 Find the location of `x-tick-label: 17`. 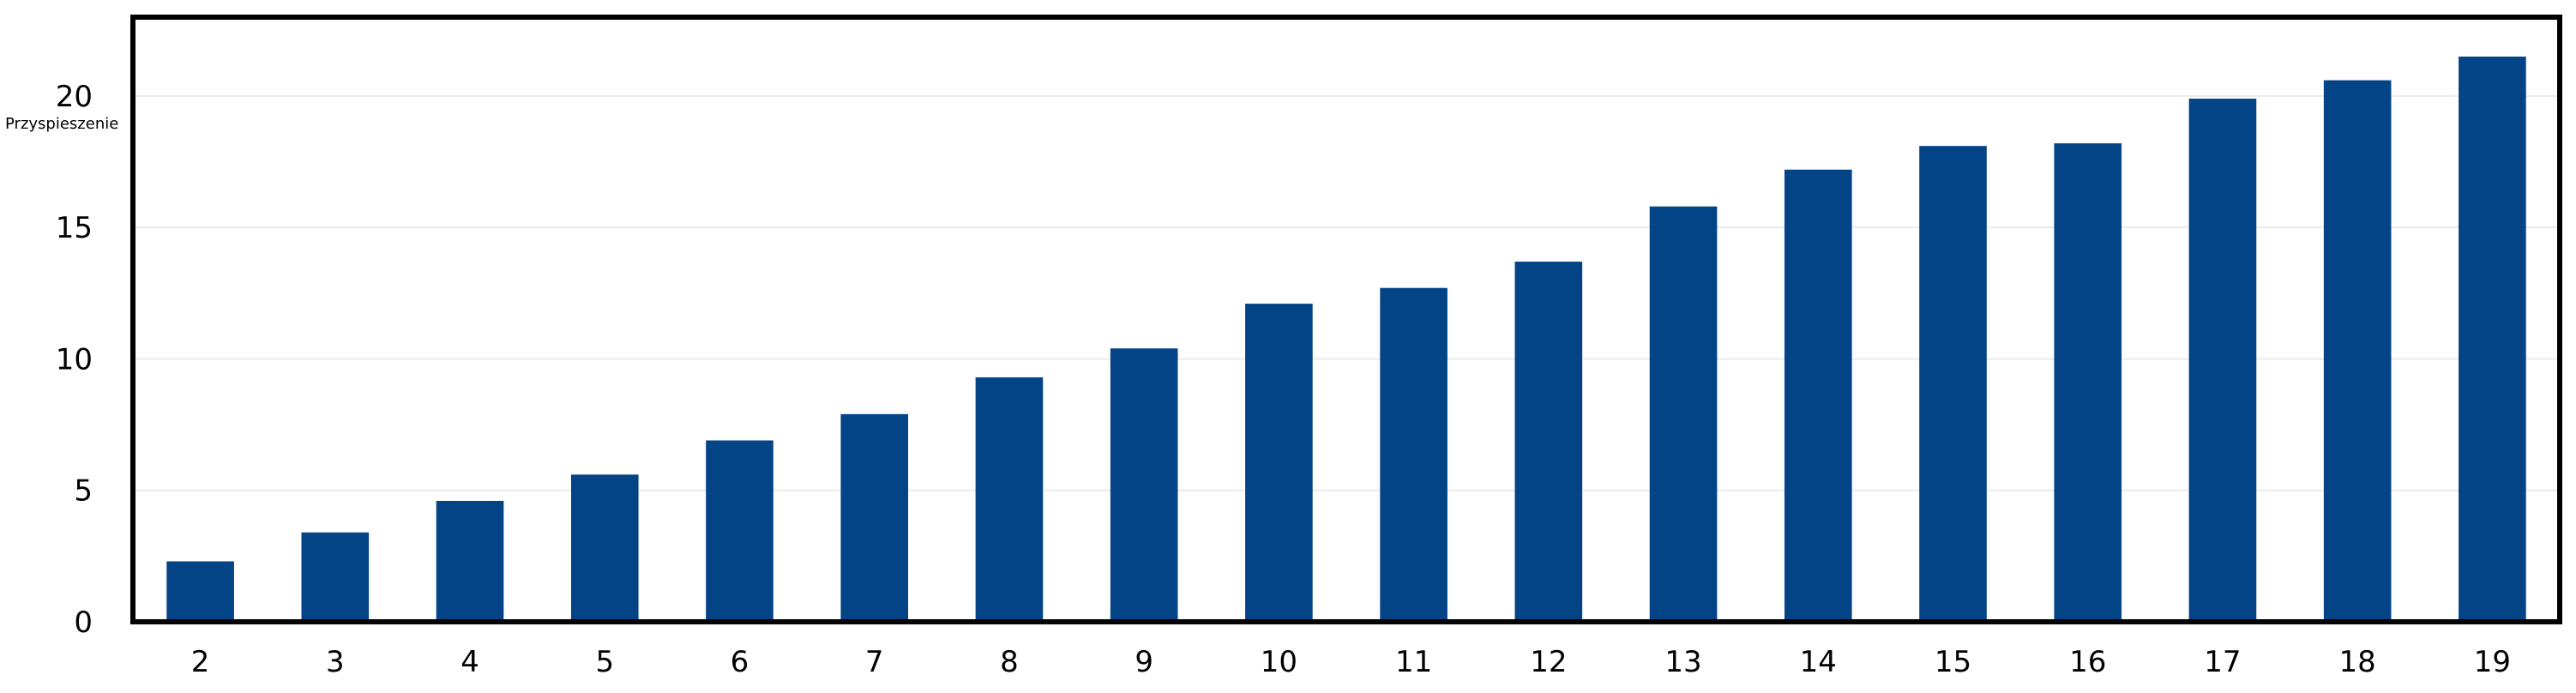

x-tick-label: 17 is located at coordinates (2222, 662).